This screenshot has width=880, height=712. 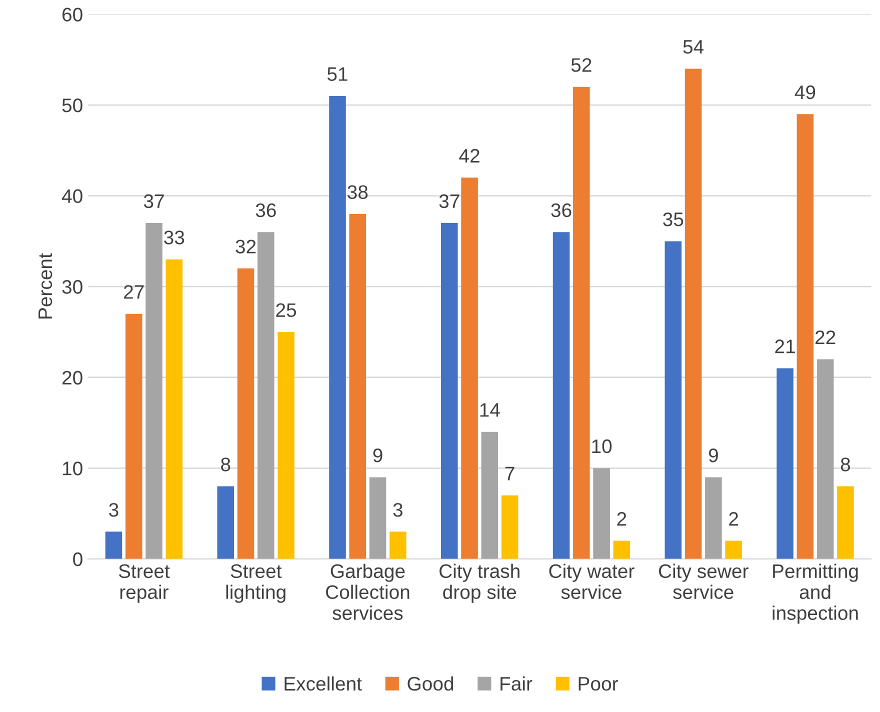 I want to click on legend-label: Good, so click(x=431, y=683).